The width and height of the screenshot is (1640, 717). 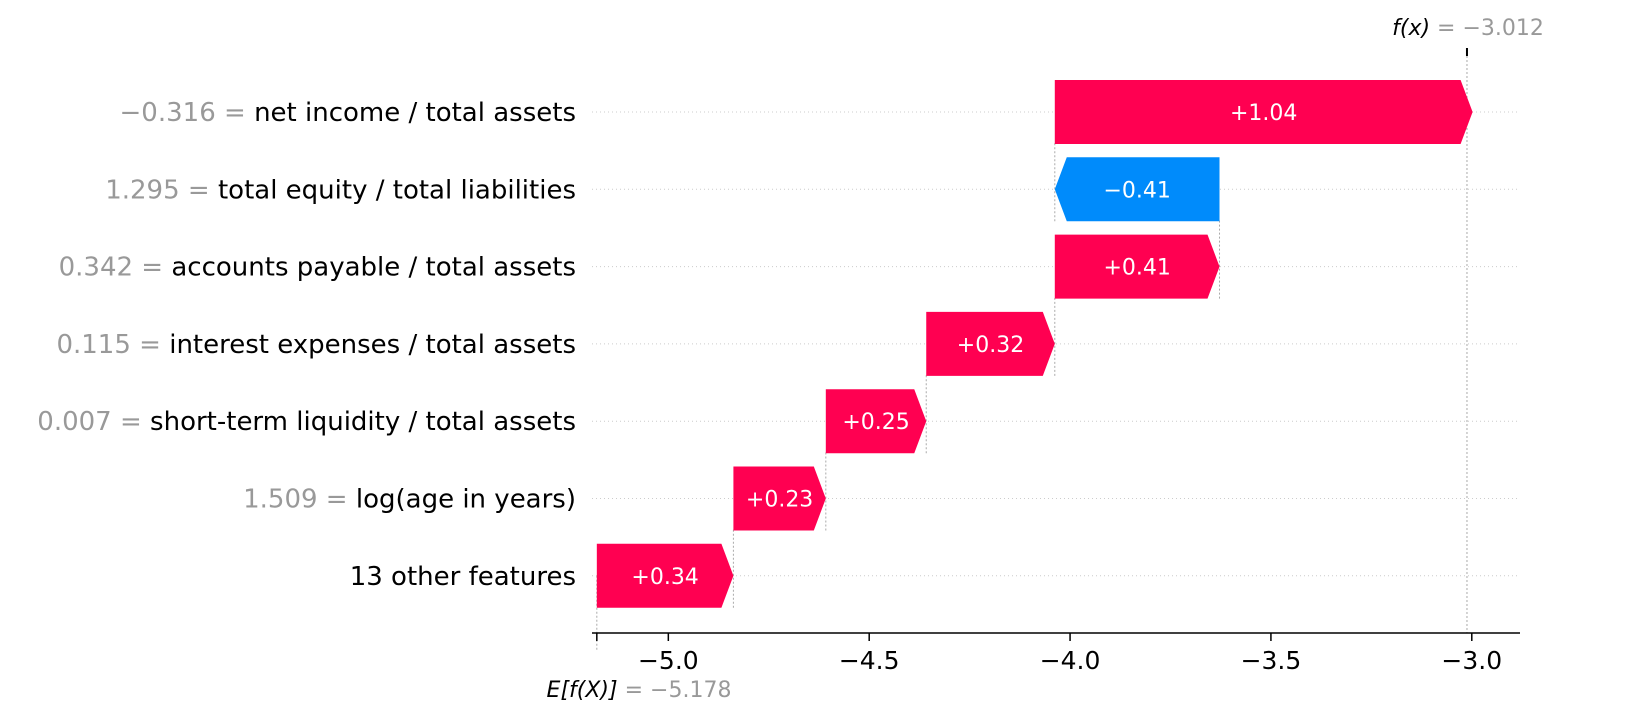 I want to click on x-tick-label: −3.0, so click(x=1471, y=660).